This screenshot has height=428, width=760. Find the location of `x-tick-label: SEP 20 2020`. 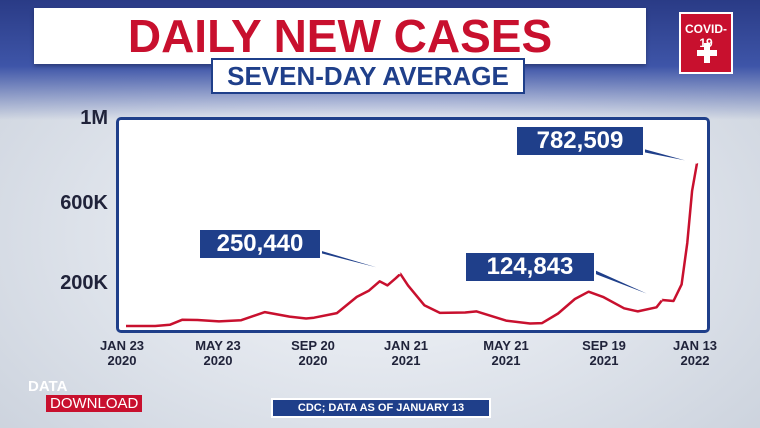

x-tick-label: SEP 20 2020 is located at coordinates (313, 353).